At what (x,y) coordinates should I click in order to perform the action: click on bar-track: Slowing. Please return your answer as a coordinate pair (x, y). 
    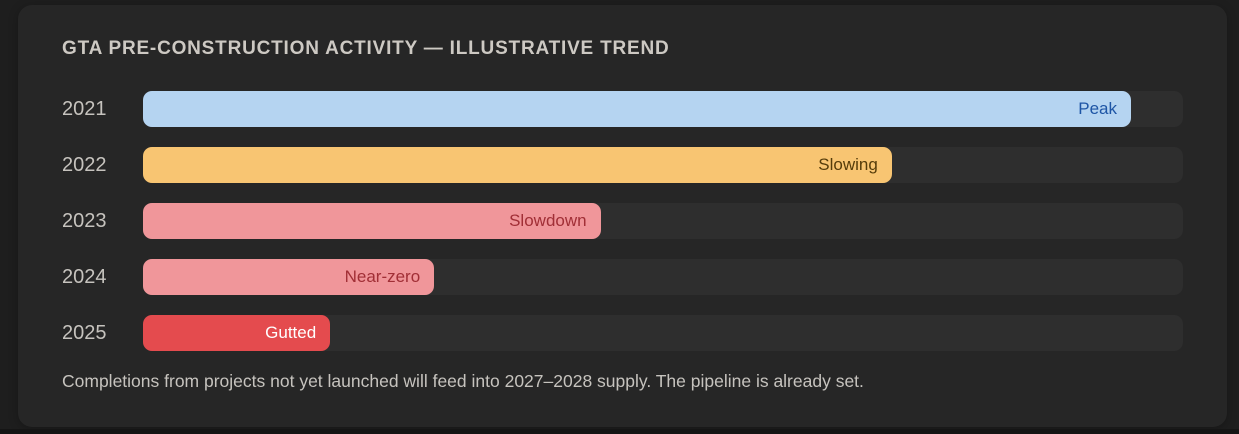
    Looking at the image, I should click on (663, 165).